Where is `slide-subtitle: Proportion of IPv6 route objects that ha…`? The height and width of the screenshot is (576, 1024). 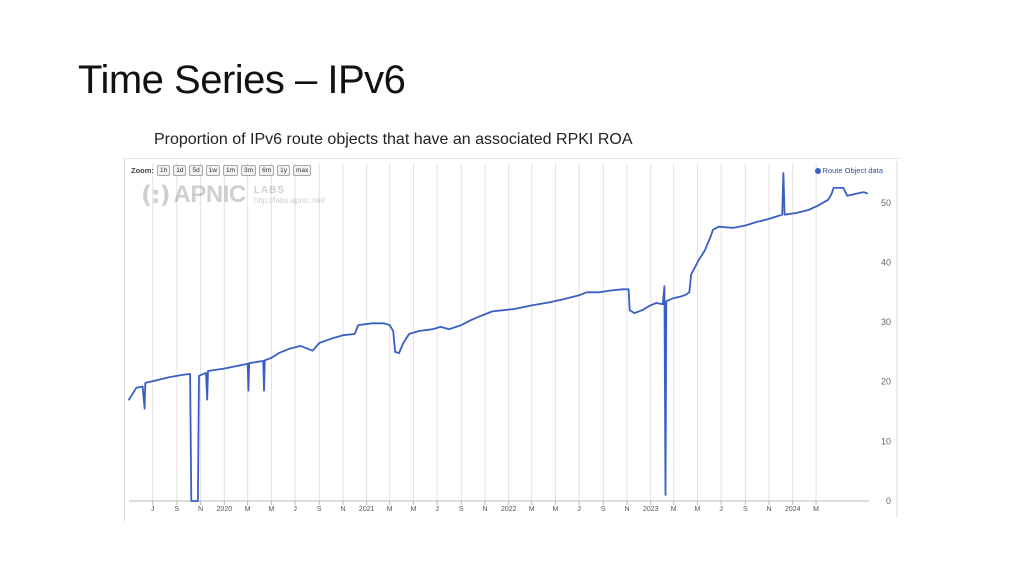
slide-subtitle: Proportion of IPv6 route objects that ha… is located at coordinates (393, 139).